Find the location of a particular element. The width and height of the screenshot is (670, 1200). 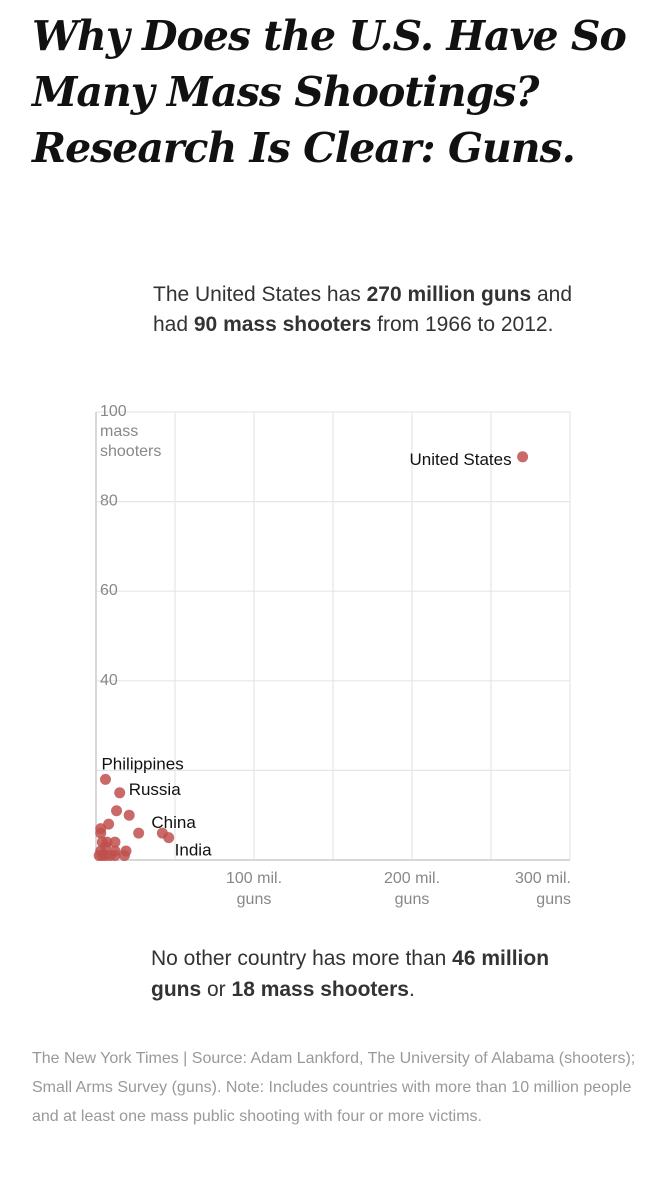

closing-text-part: No other country has more than is located at coordinates (302, 958).